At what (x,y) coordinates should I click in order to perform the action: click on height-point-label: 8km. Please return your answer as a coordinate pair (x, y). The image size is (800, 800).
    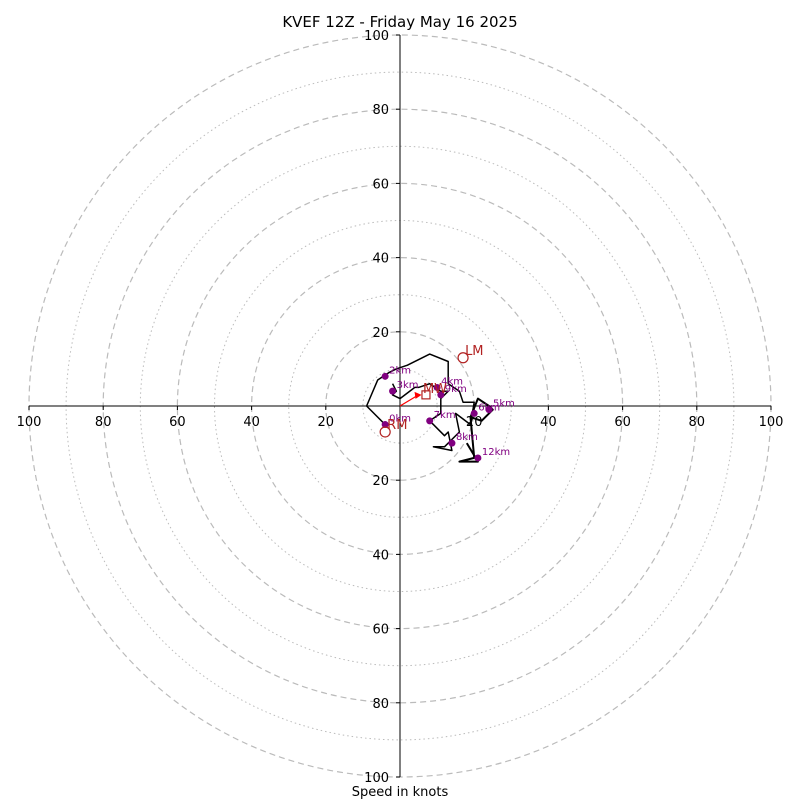
    Looking at the image, I should click on (467, 437).